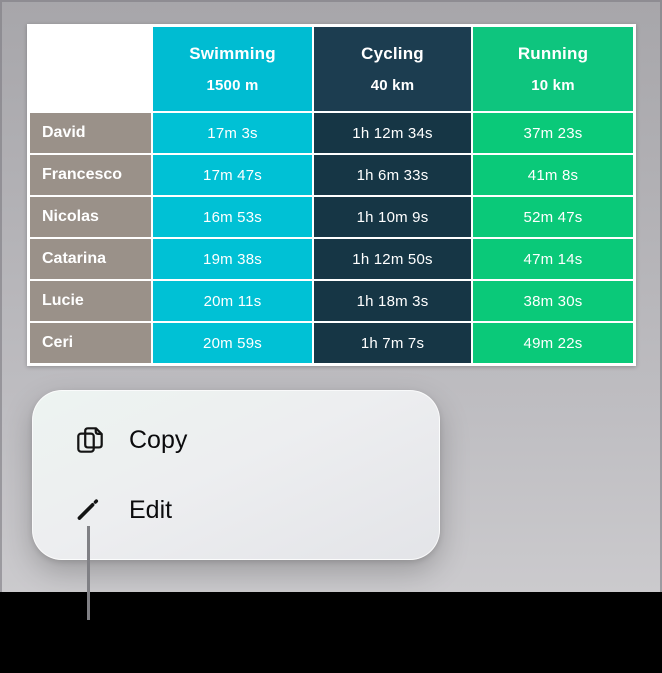 Image resolution: width=662 pixels, height=673 pixels. I want to click on cell-nicolas-running: 52m 47s, so click(553, 217).